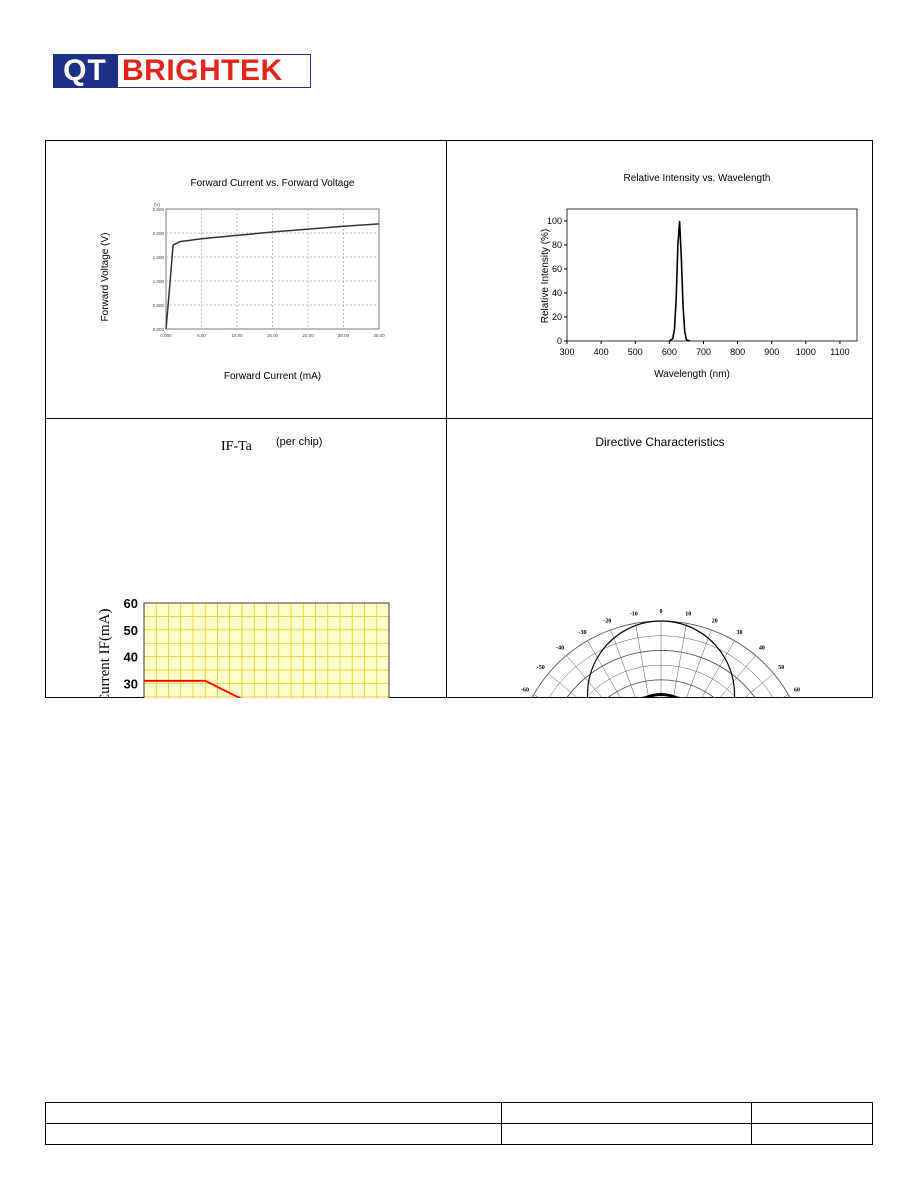  Describe the element at coordinates (560, 649) in the screenshot. I see `angle-label: -40` at that location.